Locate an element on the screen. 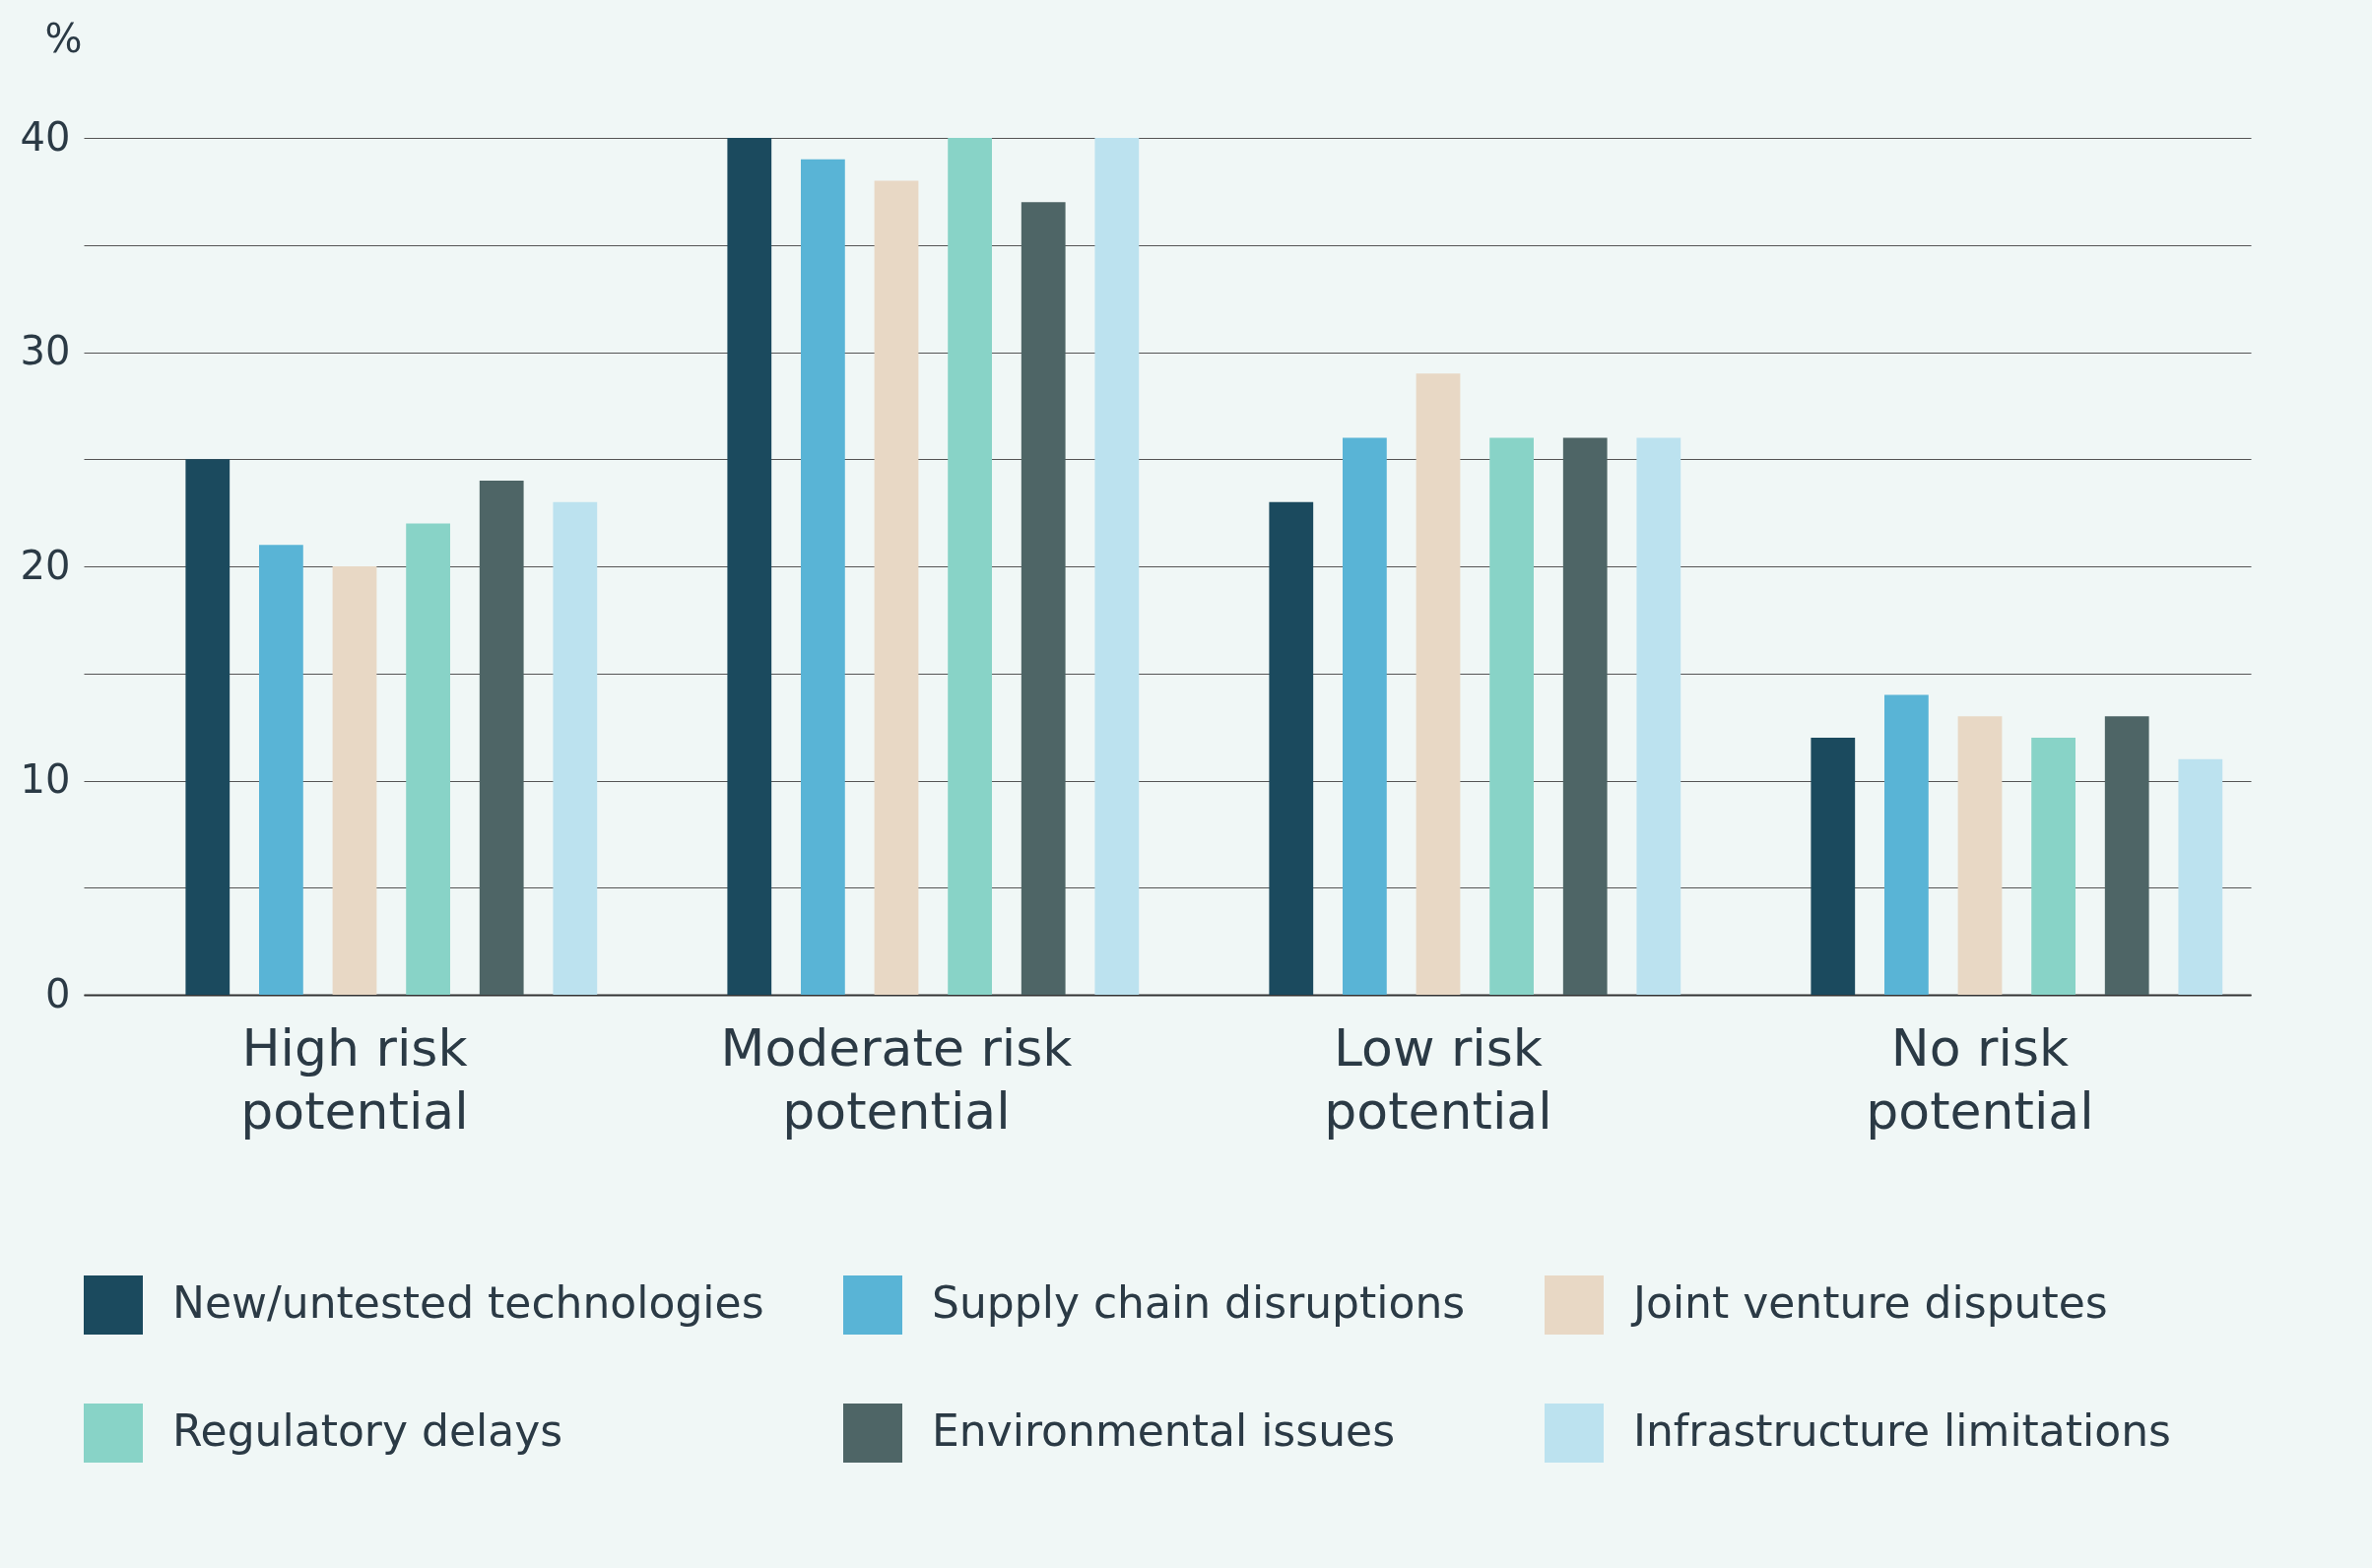 The width and height of the screenshot is (2372, 1568). legend-label: Regulatory delays is located at coordinates (367, 1430).